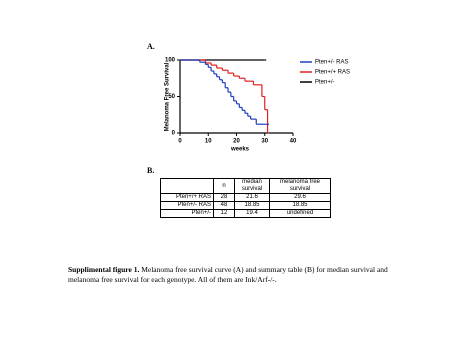 This screenshot has height=338, width=450. Describe the element at coordinates (187, 197) in the screenshot. I see `cell: Pten+/+ RAS` at that location.